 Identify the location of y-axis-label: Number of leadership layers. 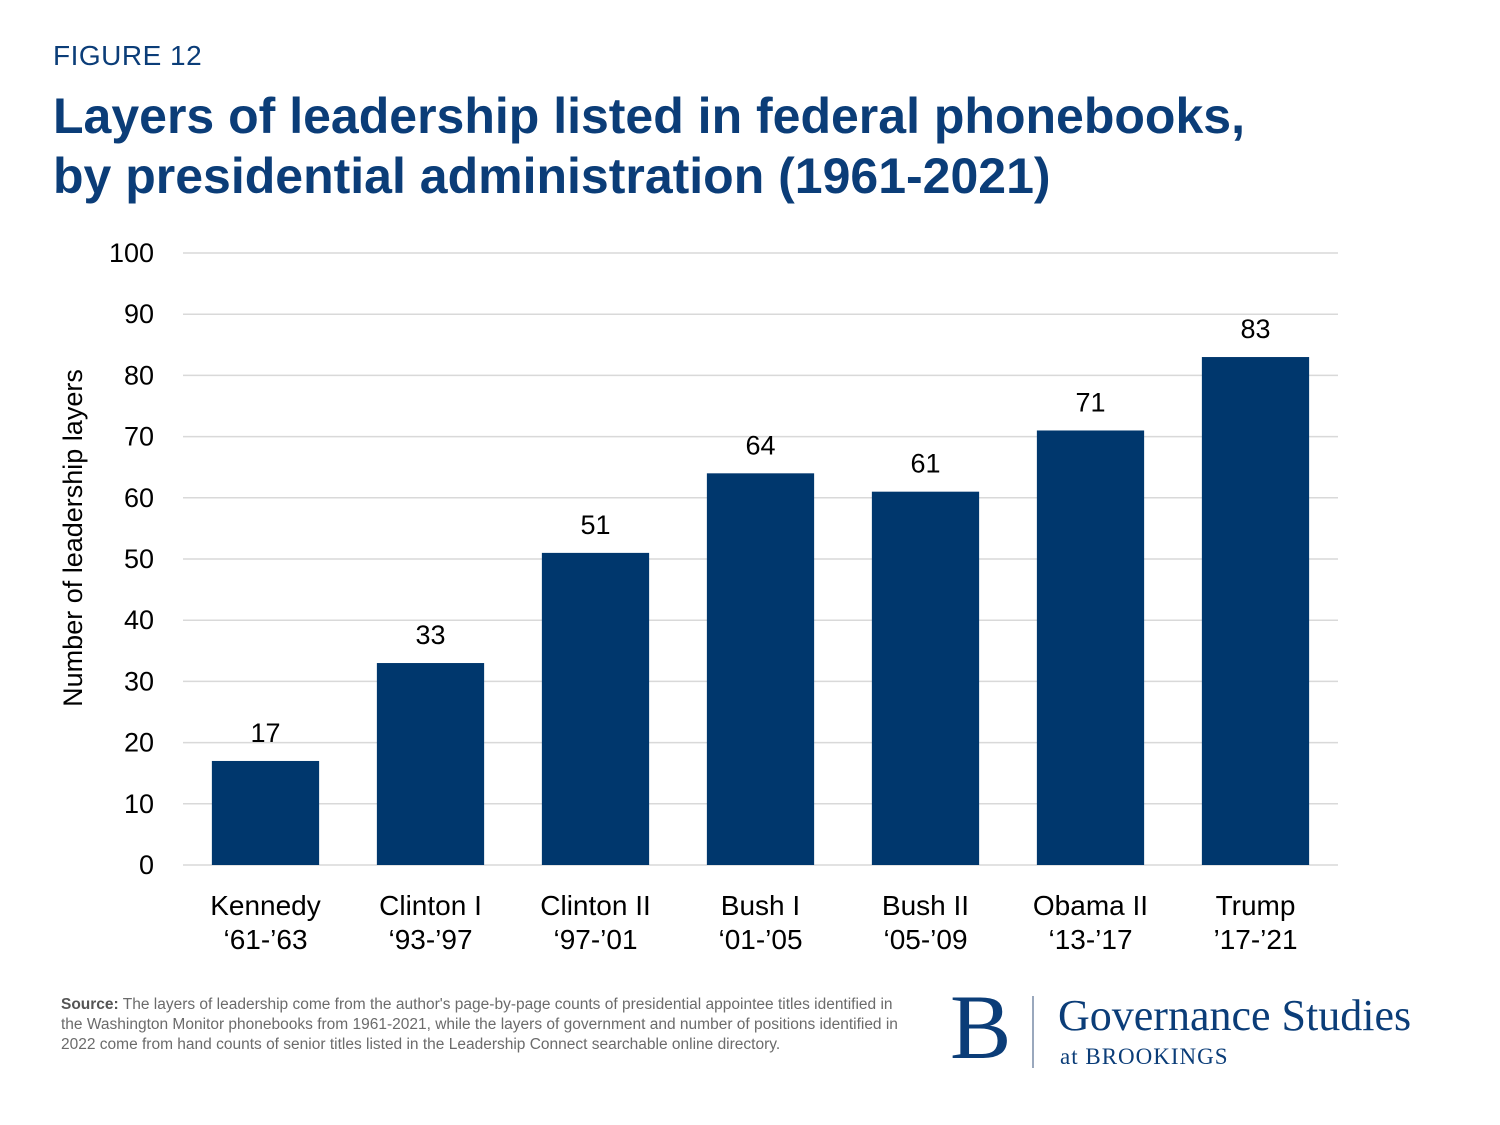
(73, 538).